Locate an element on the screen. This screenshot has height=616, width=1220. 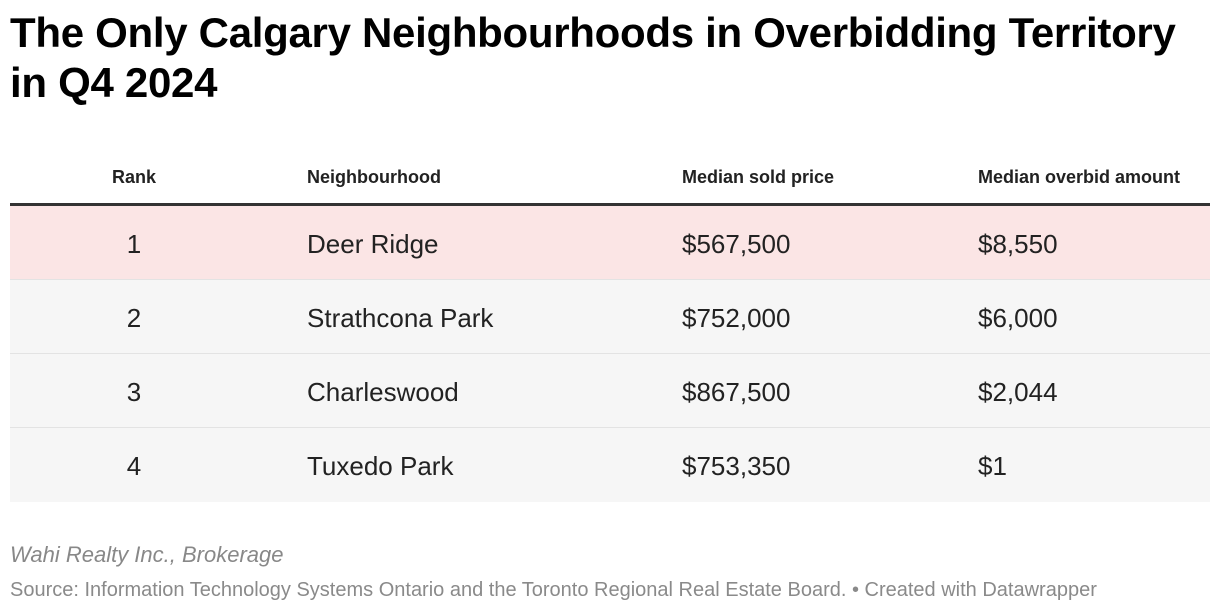
table-row: 1 Deer Ridge $567,500 $8,550 is located at coordinates (610, 243).